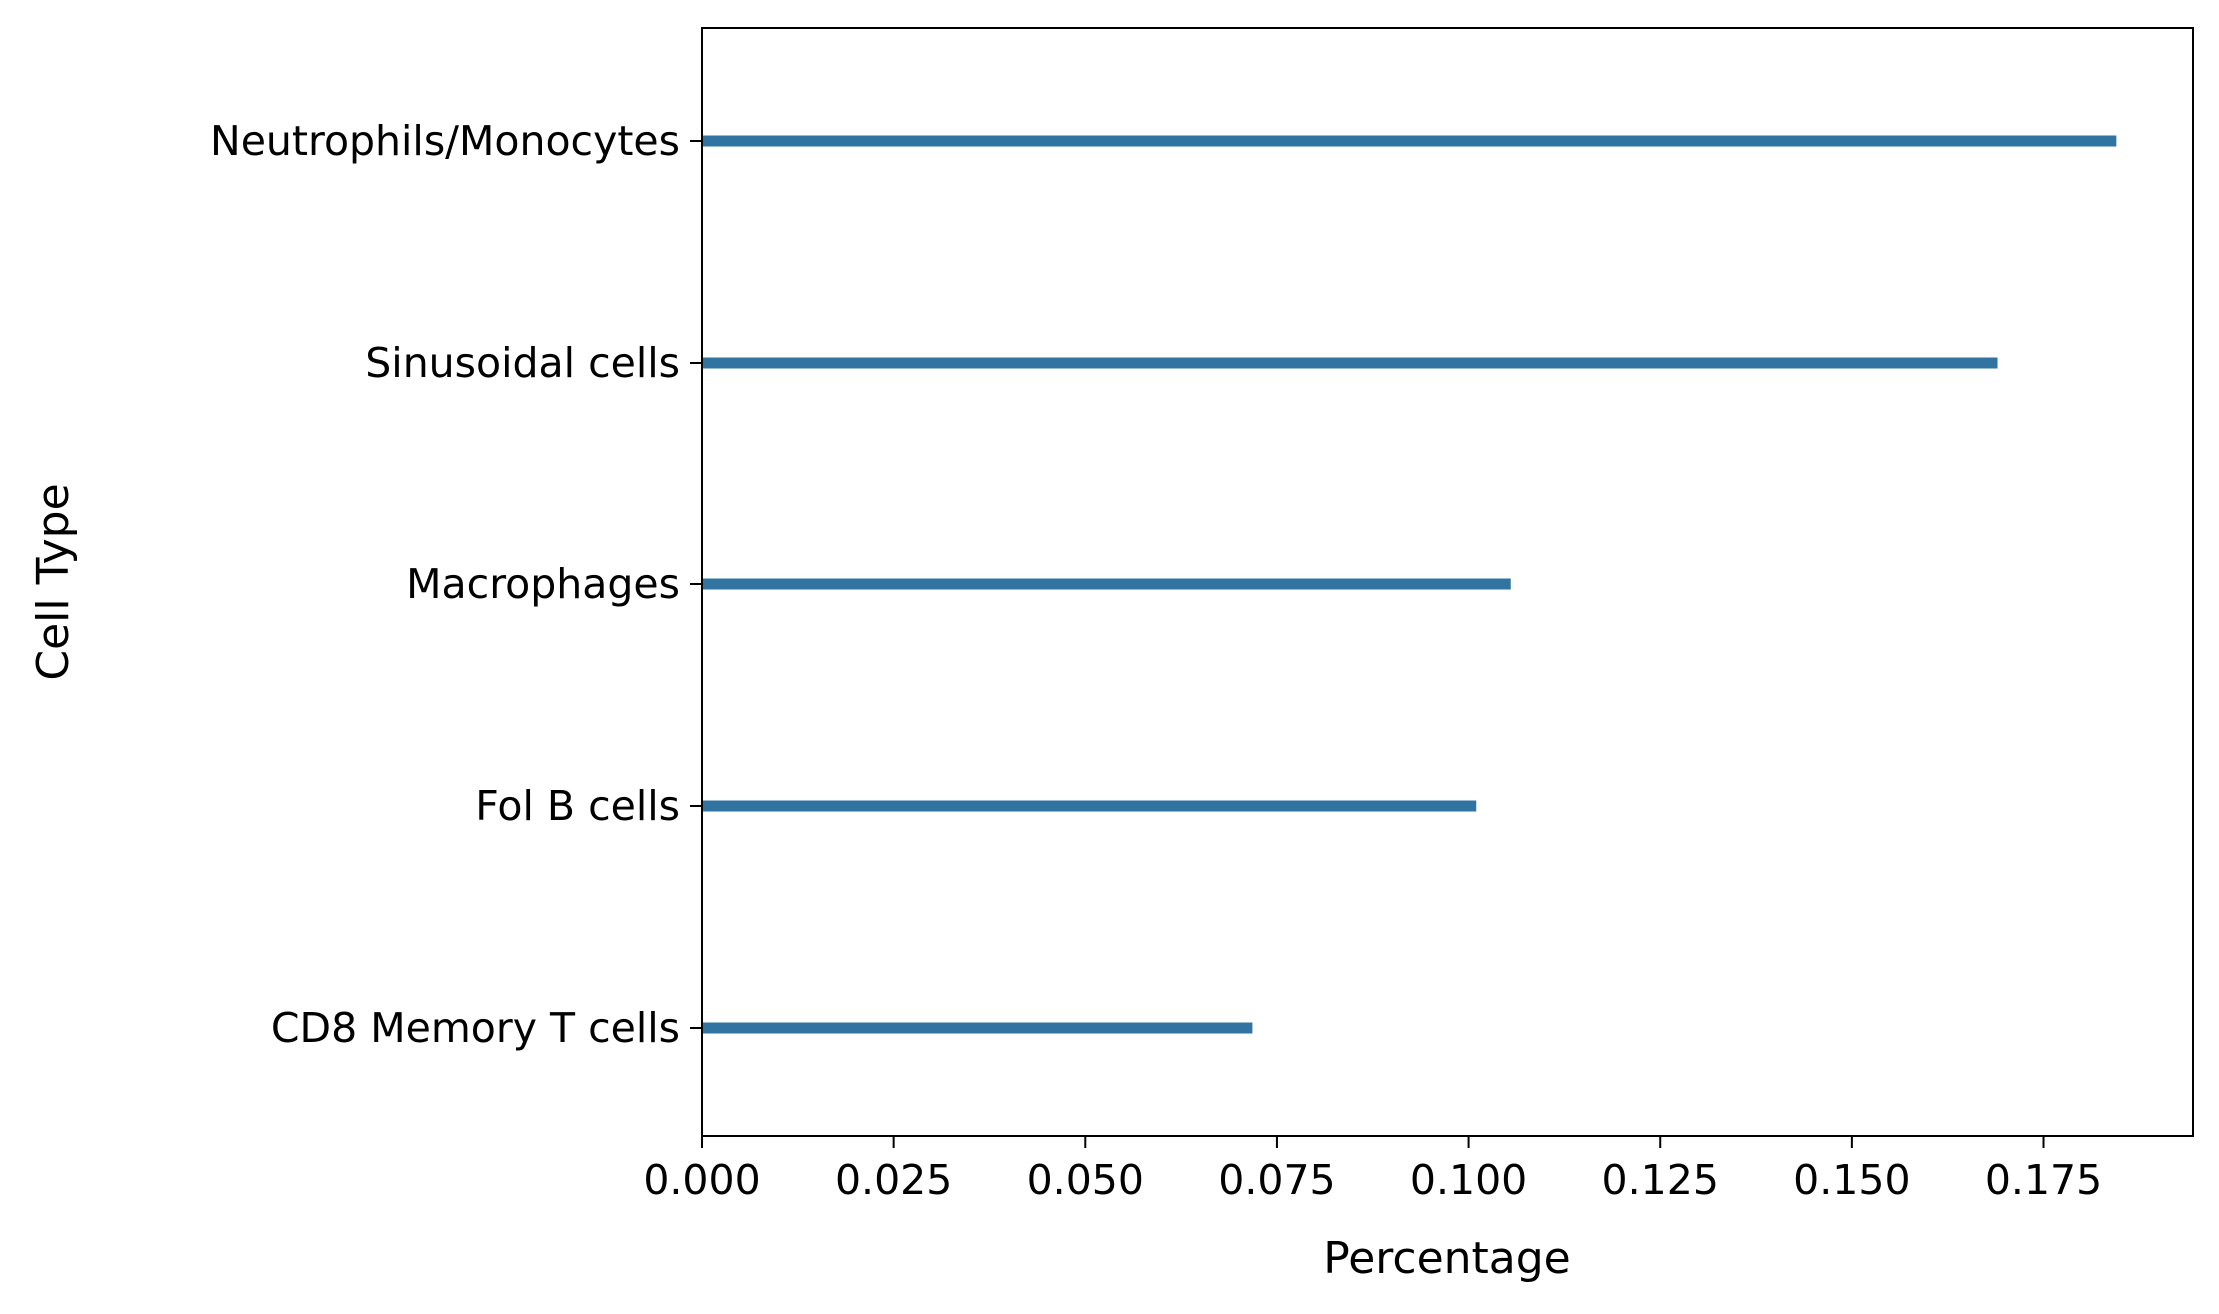 The height and width of the screenshot is (1314, 2219). I want to click on x-axis-label: Percentage, so click(1447, 1258).